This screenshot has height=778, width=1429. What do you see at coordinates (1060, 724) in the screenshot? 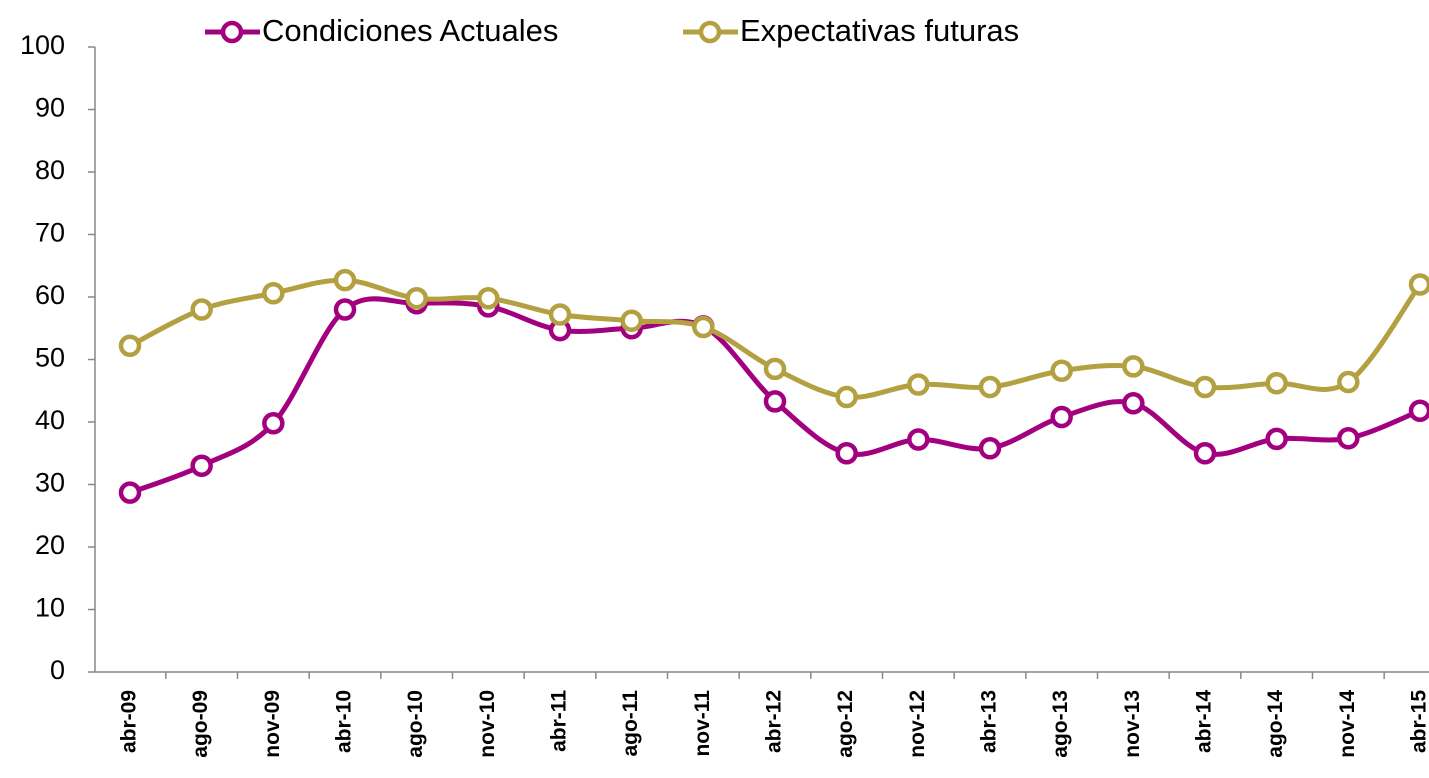
I see `x-tick-label: ago-13` at bounding box center [1060, 724].